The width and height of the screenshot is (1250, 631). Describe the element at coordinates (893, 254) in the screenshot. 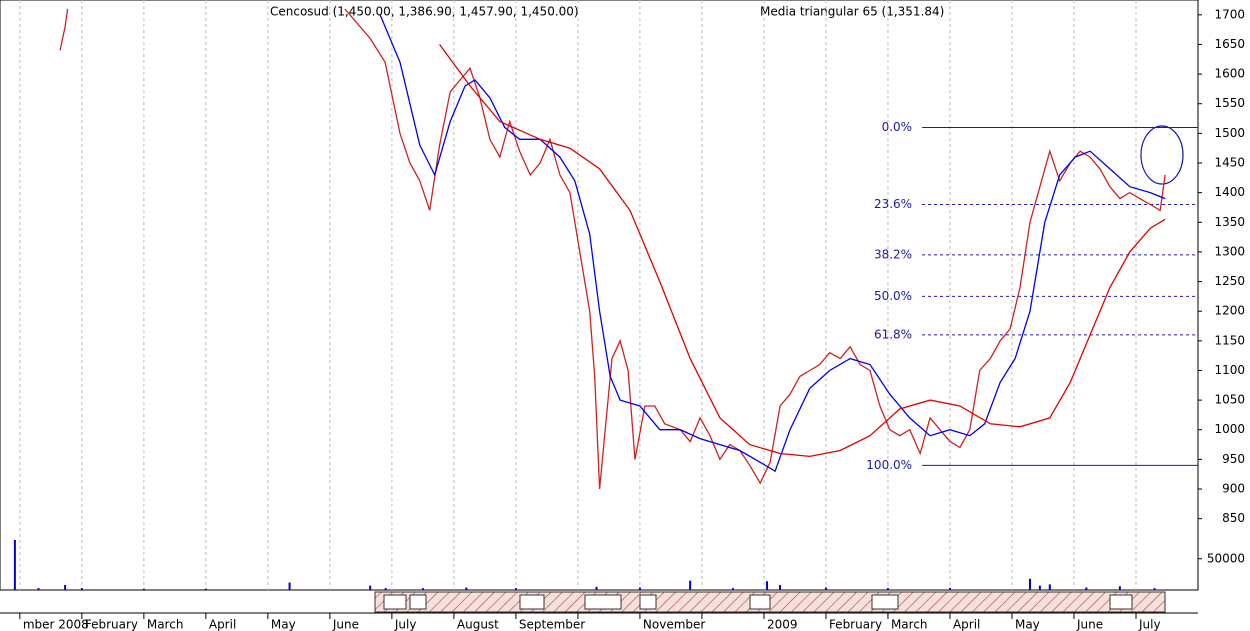

I see `fib-label: 38.2%` at that location.